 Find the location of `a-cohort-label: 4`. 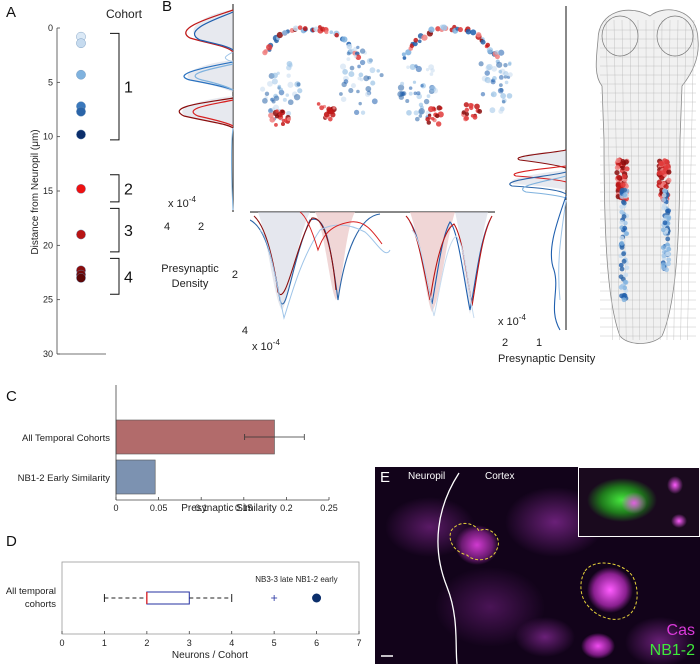

a-cohort-label: 4 is located at coordinates (128, 277).